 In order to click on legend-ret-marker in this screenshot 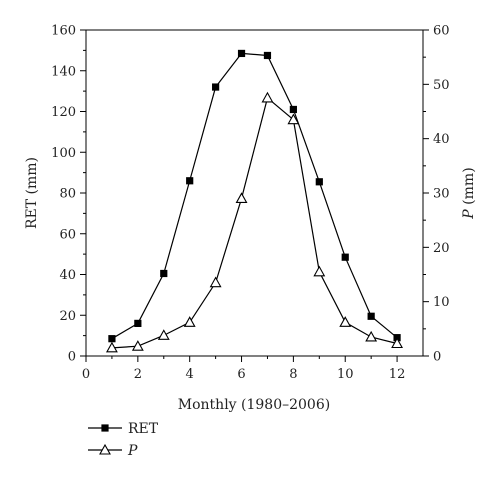, I will do `click(105, 428)`.